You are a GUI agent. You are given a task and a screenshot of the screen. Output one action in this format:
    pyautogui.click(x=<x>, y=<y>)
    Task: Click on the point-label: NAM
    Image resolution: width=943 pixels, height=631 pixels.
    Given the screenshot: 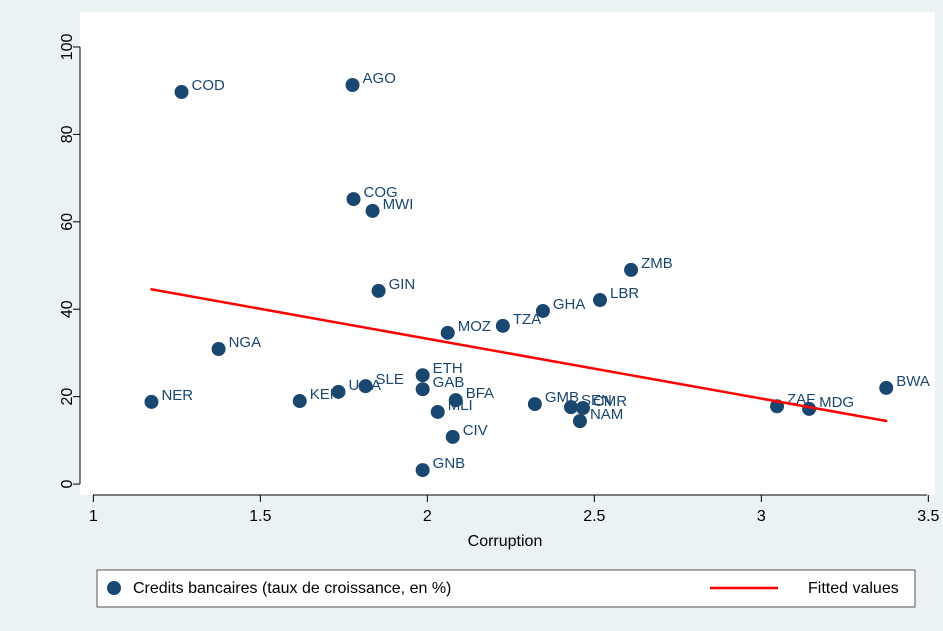 What is the action you would take?
    pyautogui.click(x=606, y=414)
    